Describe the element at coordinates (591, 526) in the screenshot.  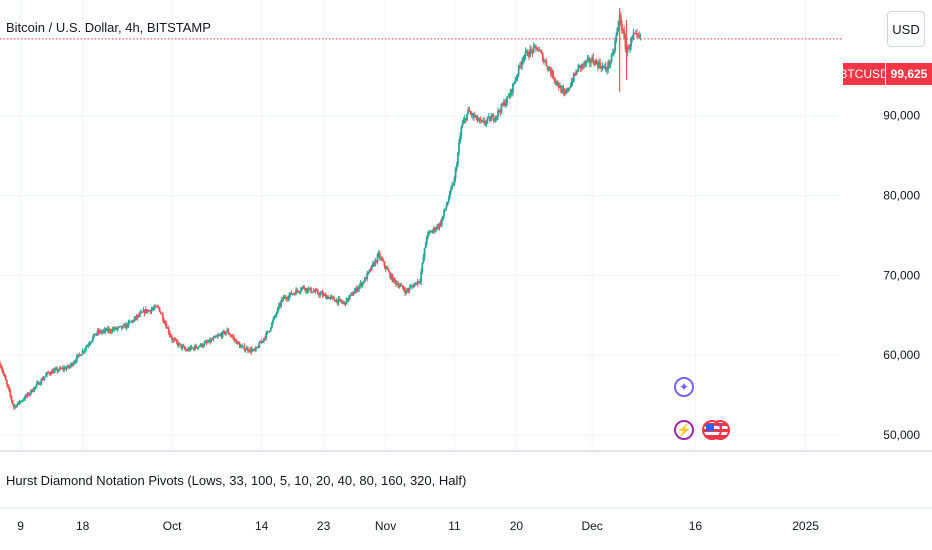
I see `x-tick-label: Dec` at that location.